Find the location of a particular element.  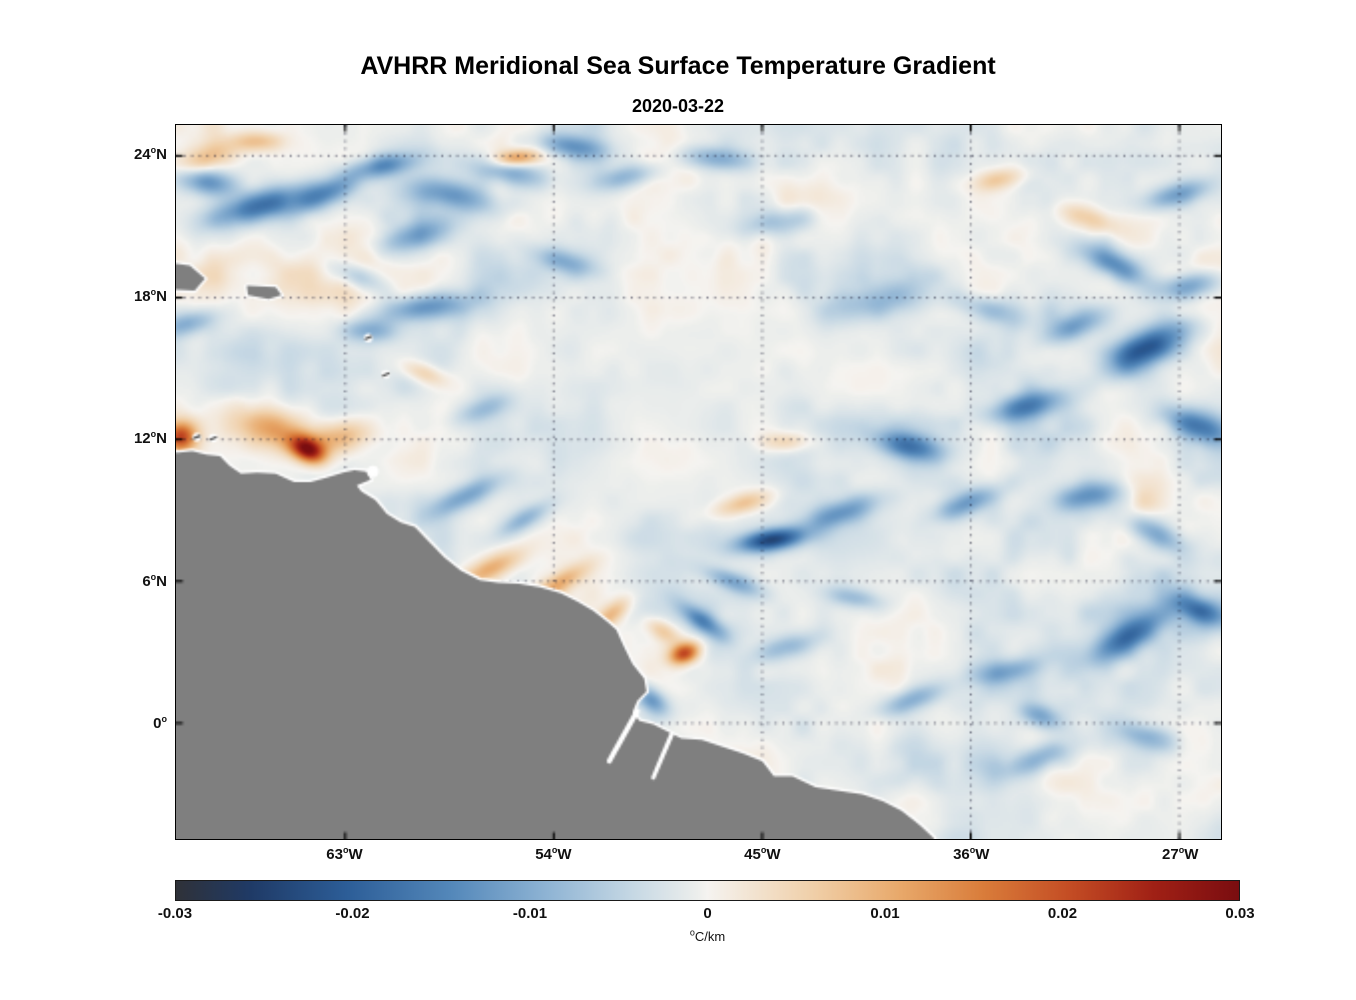

y-axis-labels: 24oN 18oN 12oN 6oN 0o is located at coordinates (83, 500).